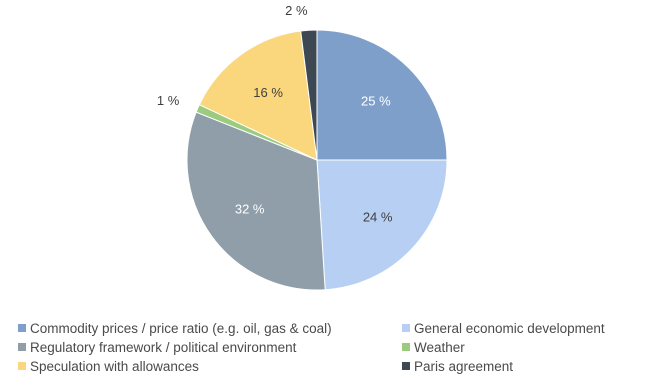 Image resolution: width=650 pixels, height=383 pixels. What do you see at coordinates (382, 225) in the screenshot?
I see `pie-slice-general-economic-development` at bounding box center [382, 225].